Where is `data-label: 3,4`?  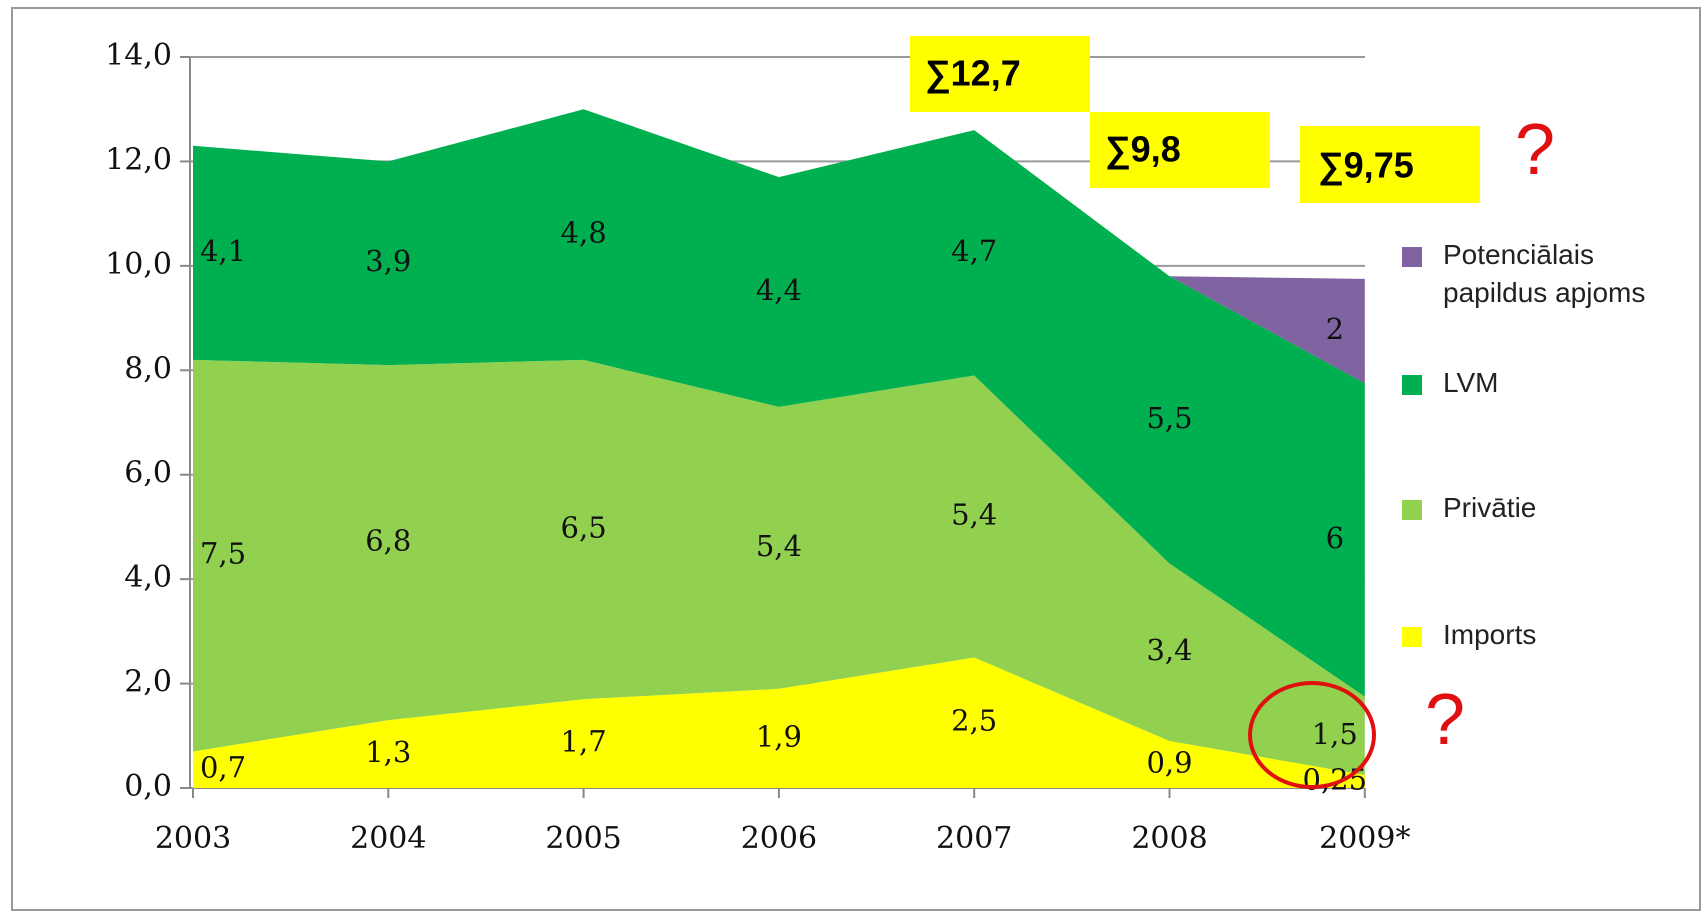 data-label: 3,4 is located at coordinates (1169, 650).